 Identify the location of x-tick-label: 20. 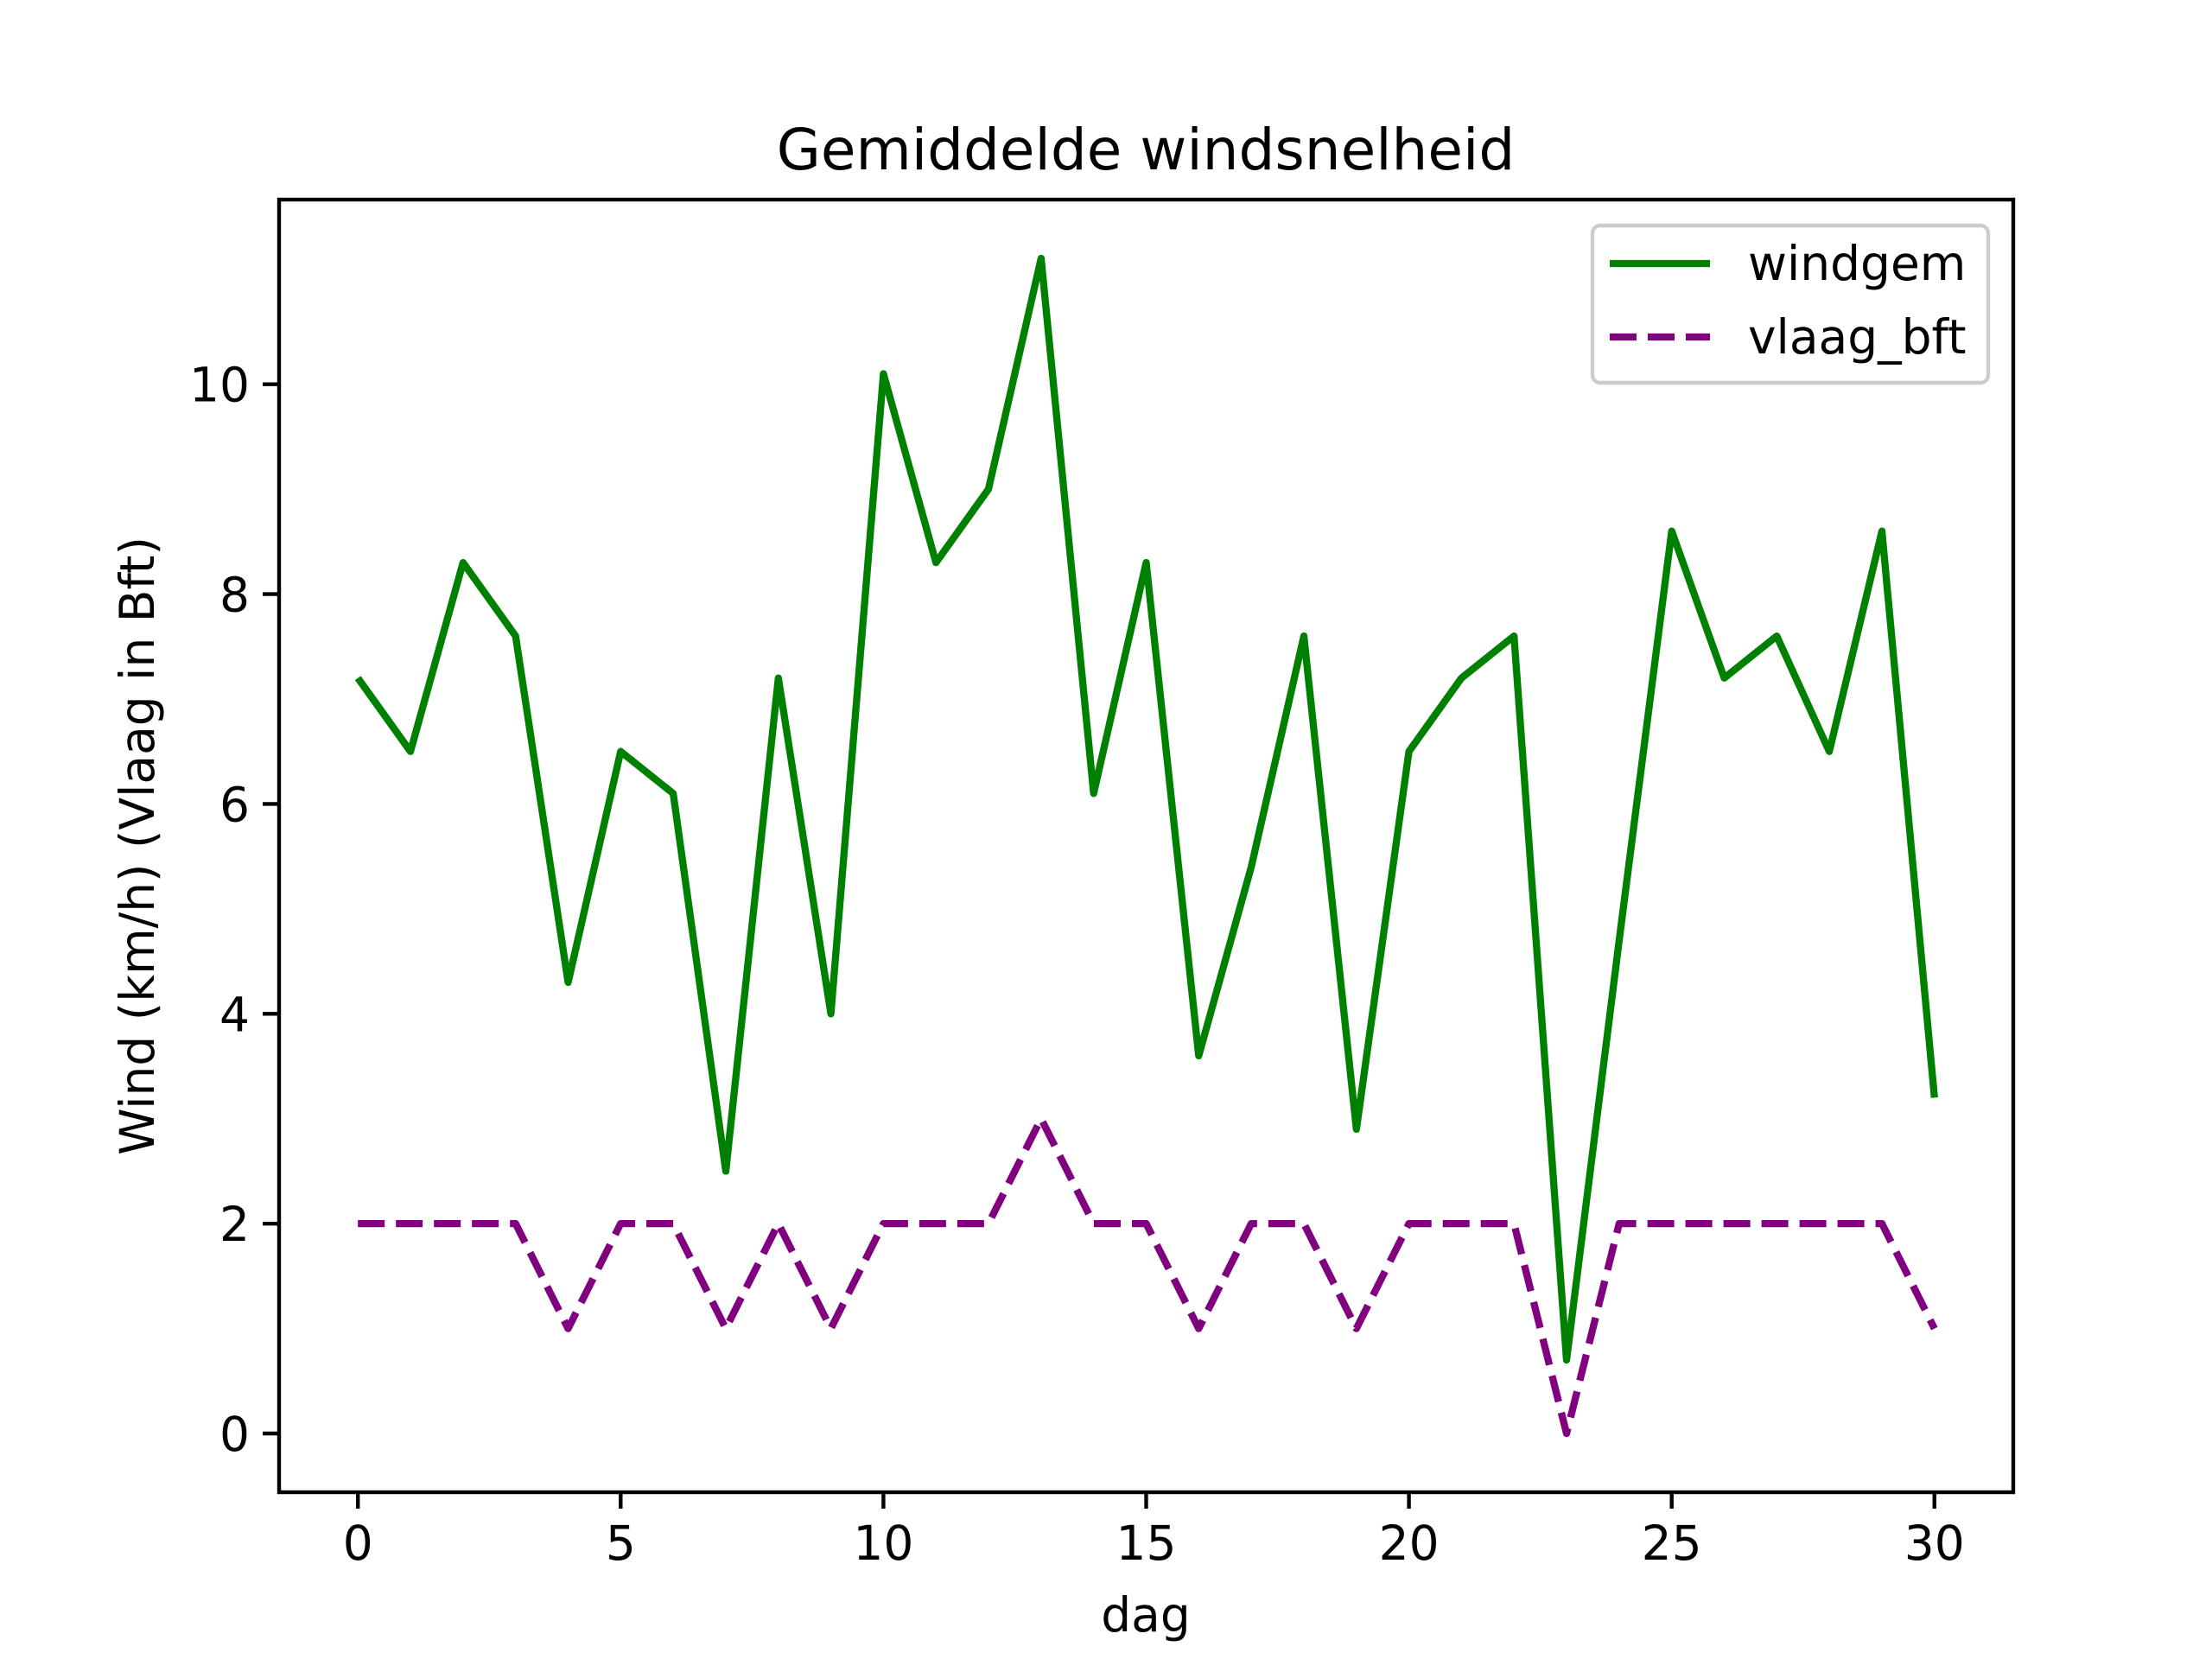
(1409, 1543).